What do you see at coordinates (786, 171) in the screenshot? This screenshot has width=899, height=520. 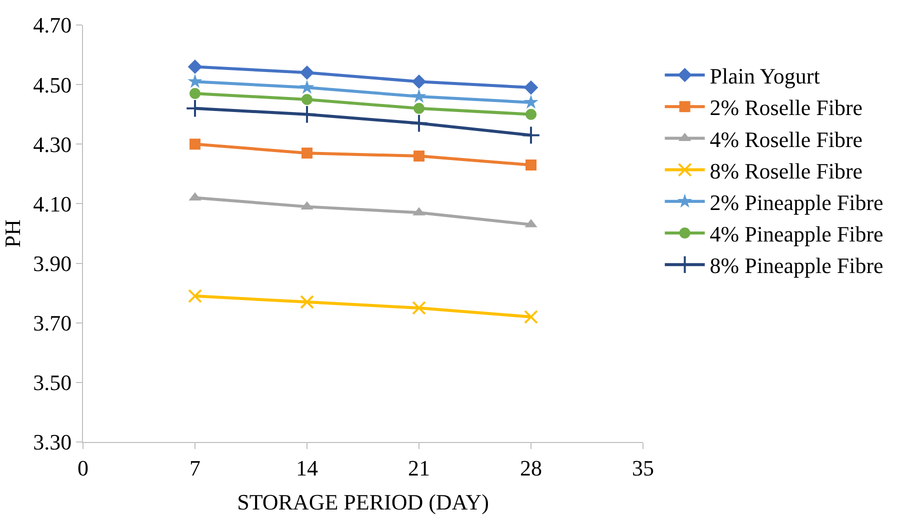 I see `legend-label: 8% Roselle Fibre` at bounding box center [786, 171].